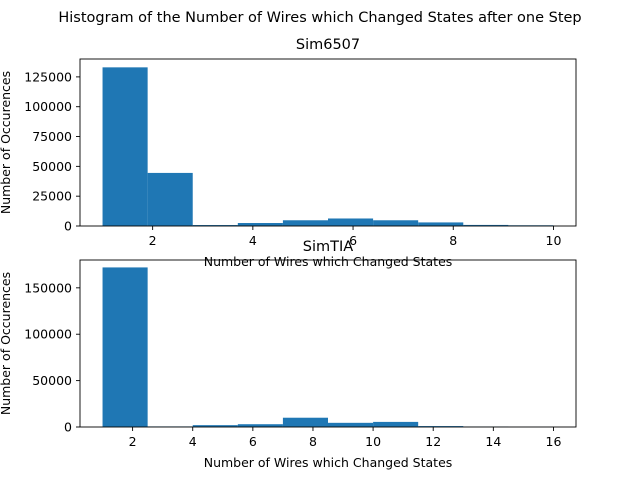 Image resolution: width=640 pixels, height=480 pixels. What do you see at coordinates (133, 441) in the screenshot?
I see `chart-simtia-x-tick-label-0: 2` at bounding box center [133, 441].